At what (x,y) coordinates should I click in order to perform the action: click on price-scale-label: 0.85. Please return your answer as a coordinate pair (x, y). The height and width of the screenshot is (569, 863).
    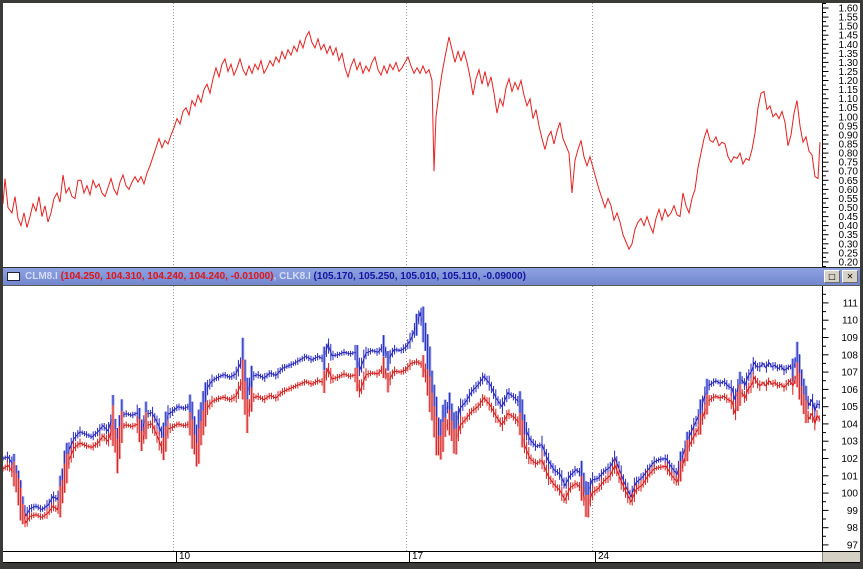
    Looking at the image, I should click on (849, 145).